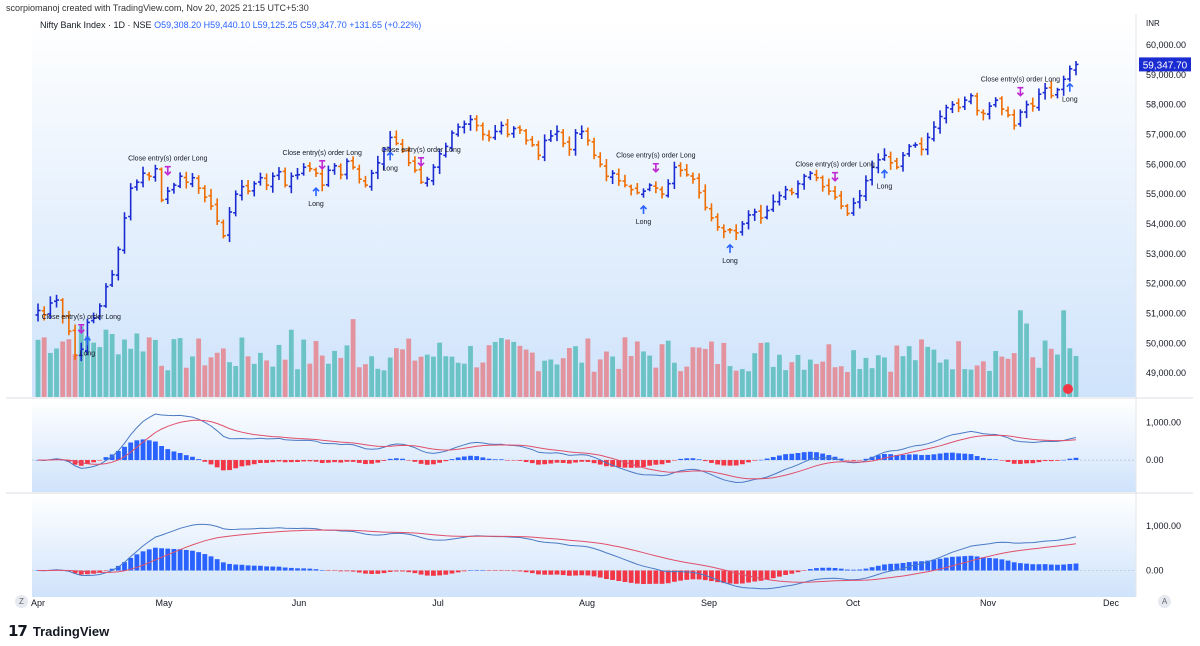  Describe the element at coordinates (656, 167) in the screenshot. I see `exit-arrow-icon` at that location.